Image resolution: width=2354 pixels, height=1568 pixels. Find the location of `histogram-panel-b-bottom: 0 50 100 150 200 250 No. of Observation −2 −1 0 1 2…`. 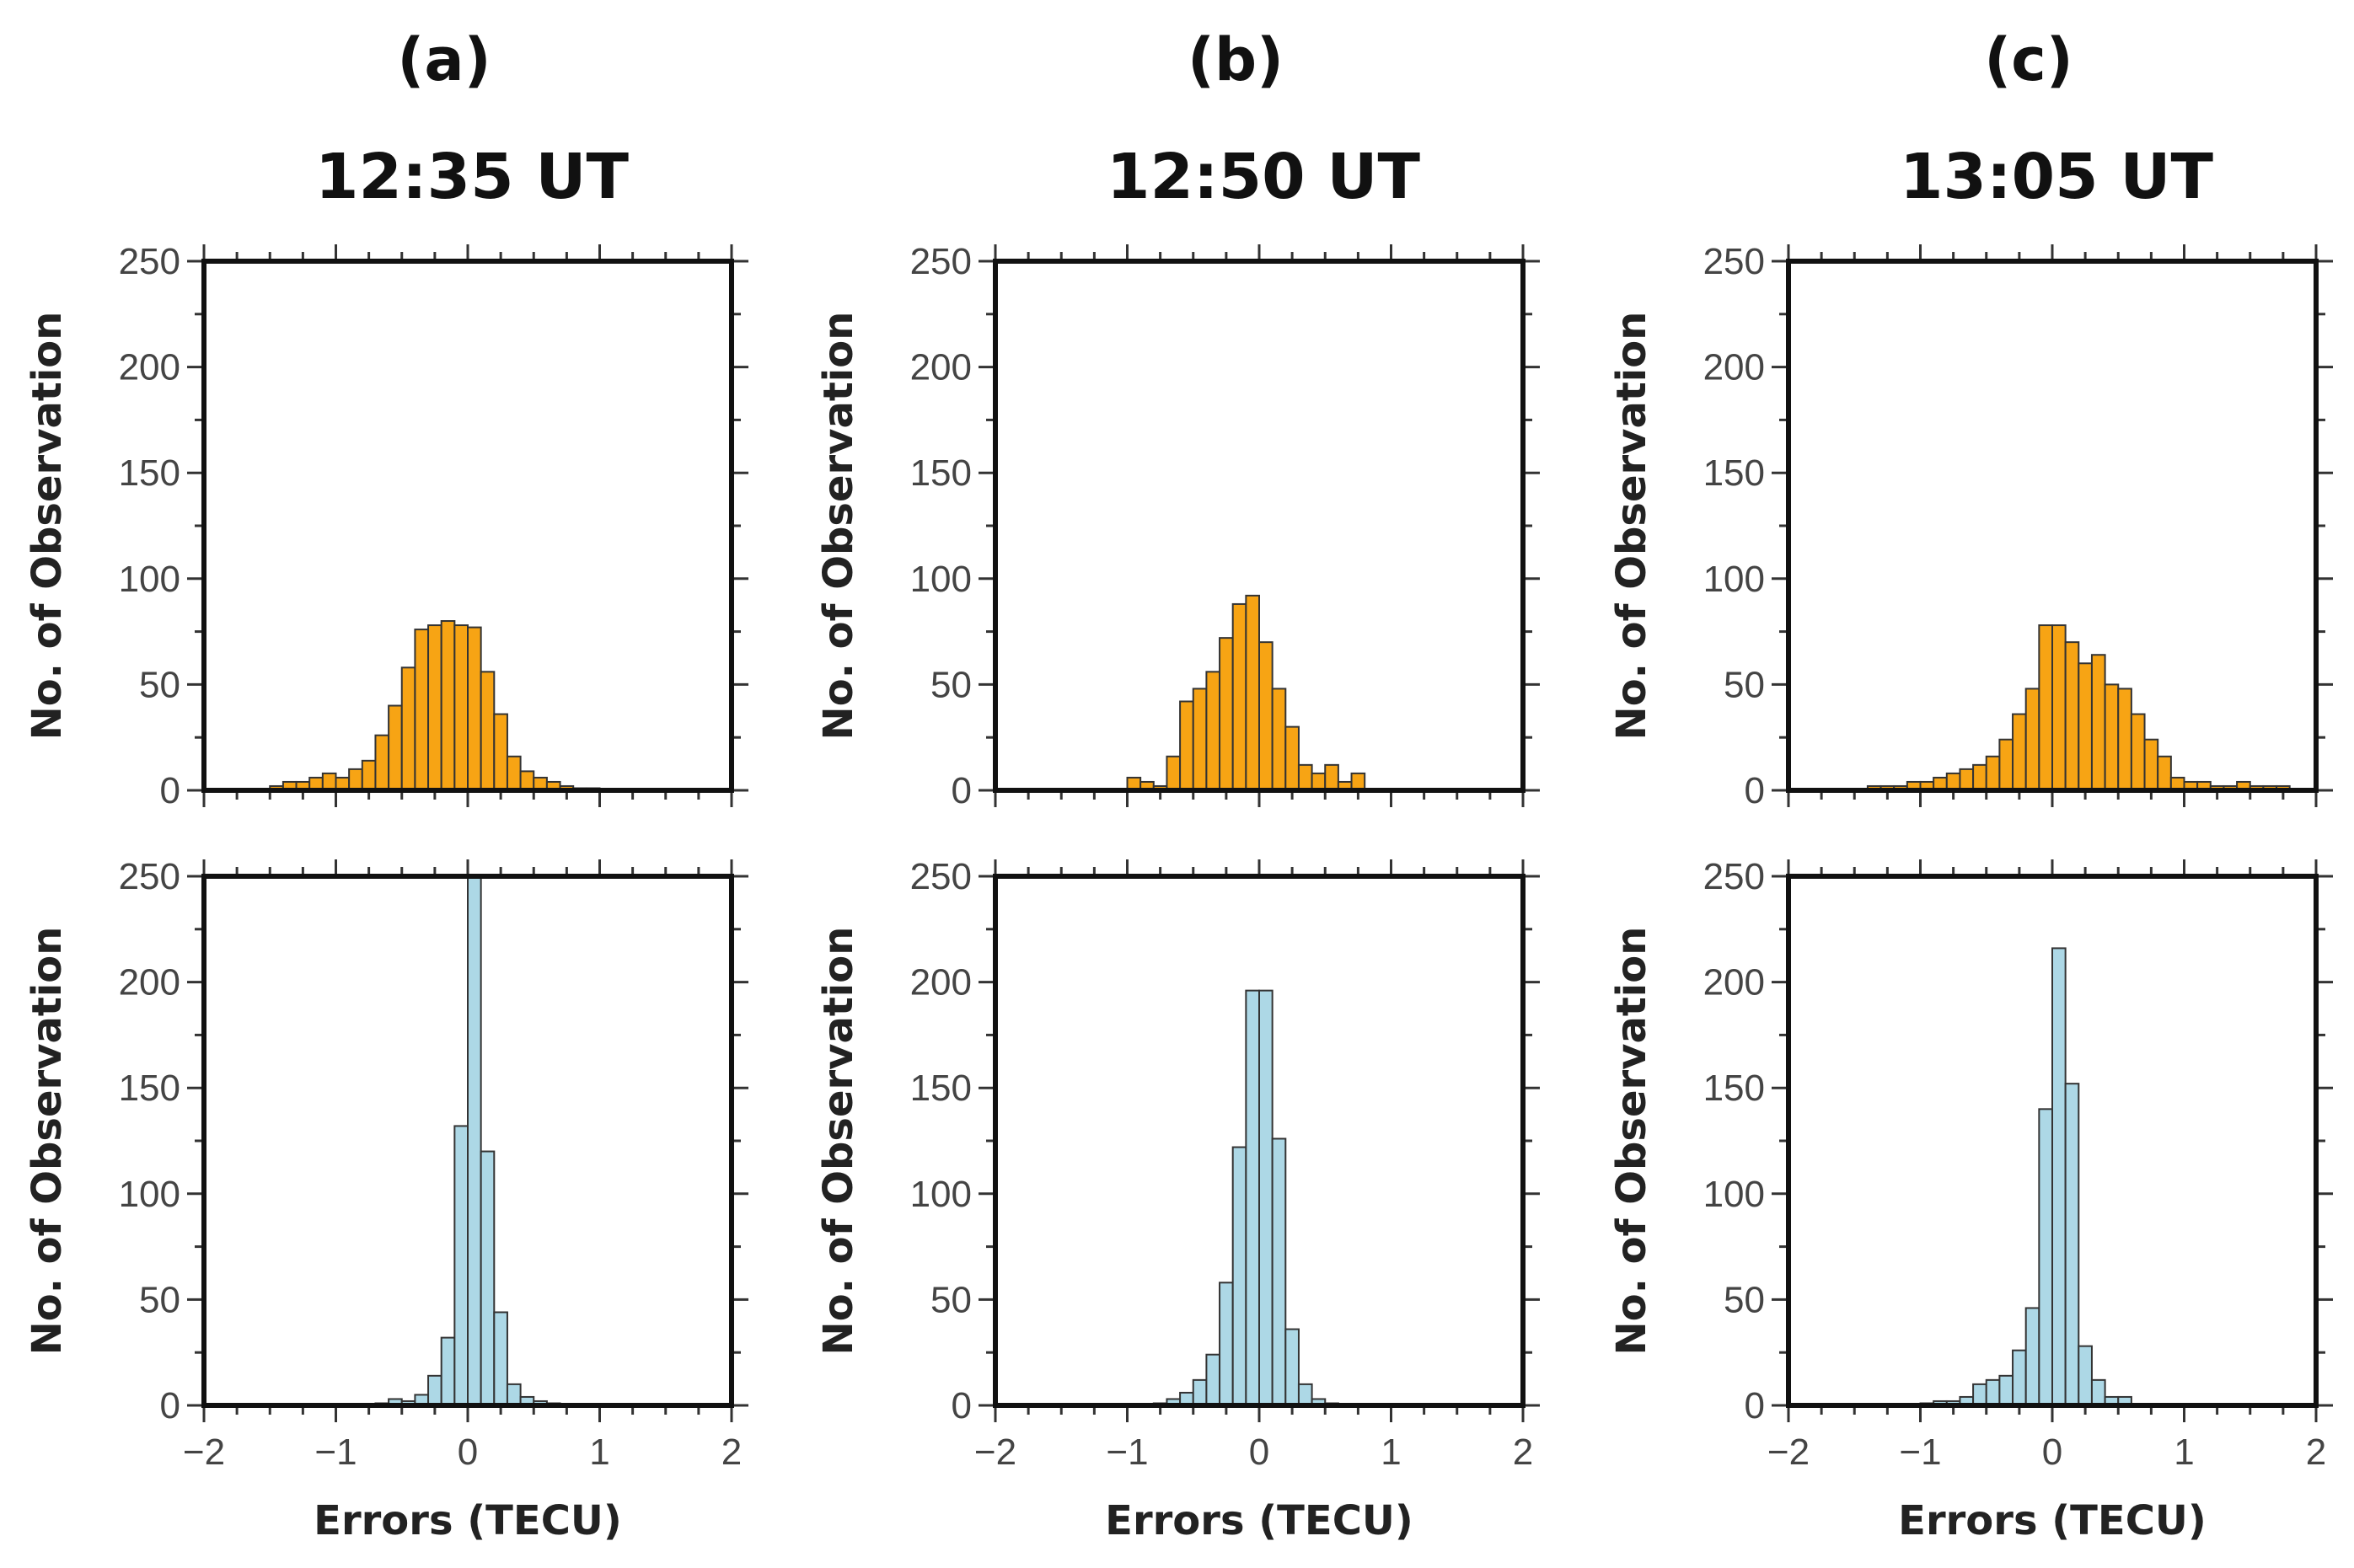

histogram-panel-b-bottom: 0 50 100 150 200 250 No. of Observation −2 −1 0 1 2… is located at coordinates (1177, 1200).